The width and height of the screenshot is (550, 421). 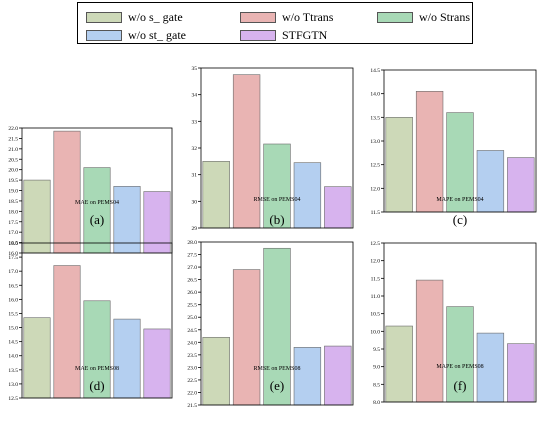 What do you see at coordinates (195, 229) in the screenshot?
I see `y-tick-label: 29` at bounding box center [195, 229].